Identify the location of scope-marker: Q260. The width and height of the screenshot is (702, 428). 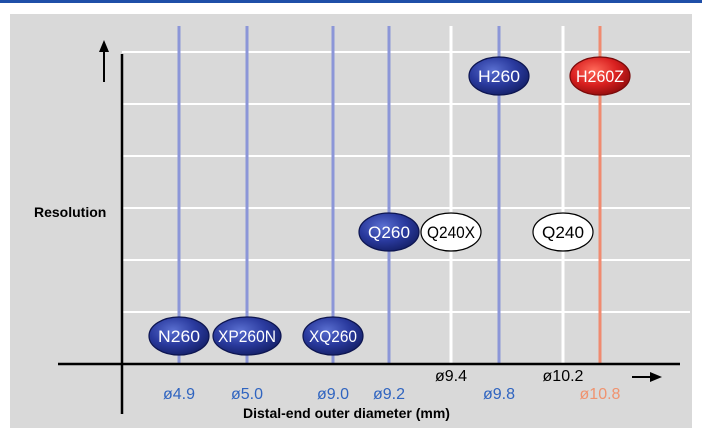
(389, 232).